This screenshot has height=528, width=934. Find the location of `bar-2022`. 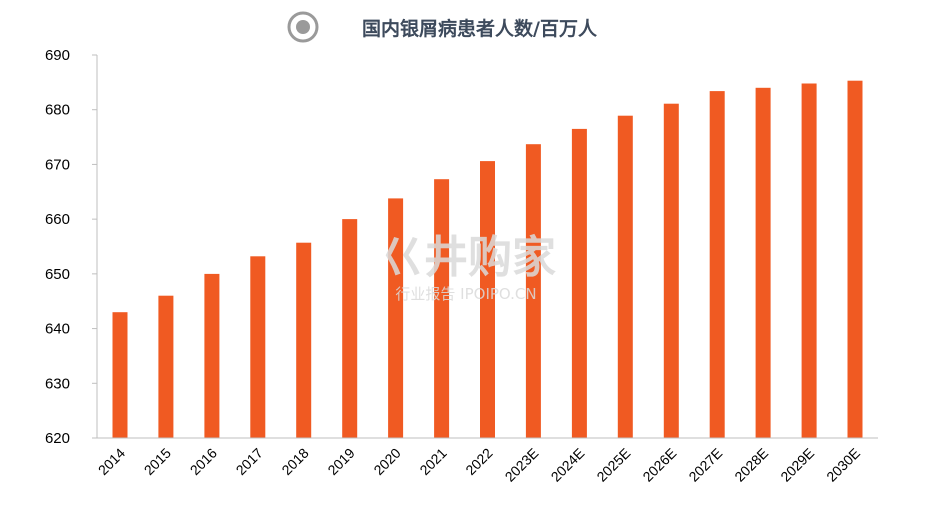

bar-2022 is located at coordinates (487, 299).